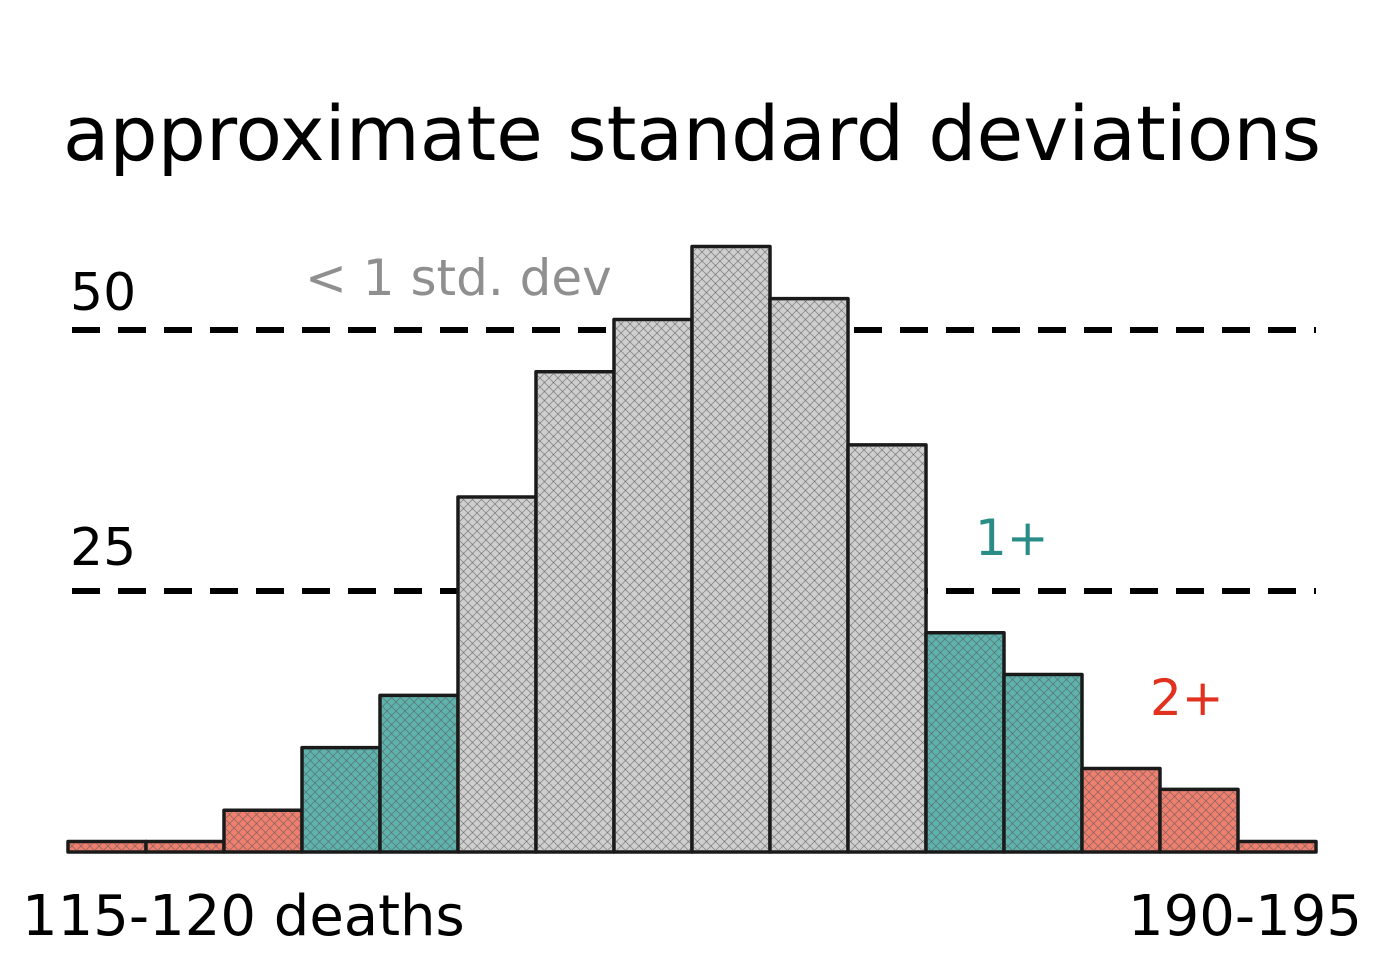 This screenshot has width=1384, height=974. I want to click on x-label-right: 190-195, so click(1245, 916).